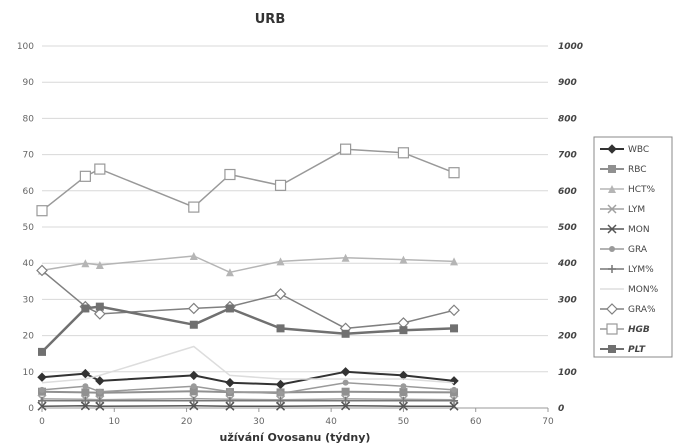  What do you see at coordinates (567, 192) in the screenshot?
I see `y2-tick-label: 600` at bounding box center [567, 192].